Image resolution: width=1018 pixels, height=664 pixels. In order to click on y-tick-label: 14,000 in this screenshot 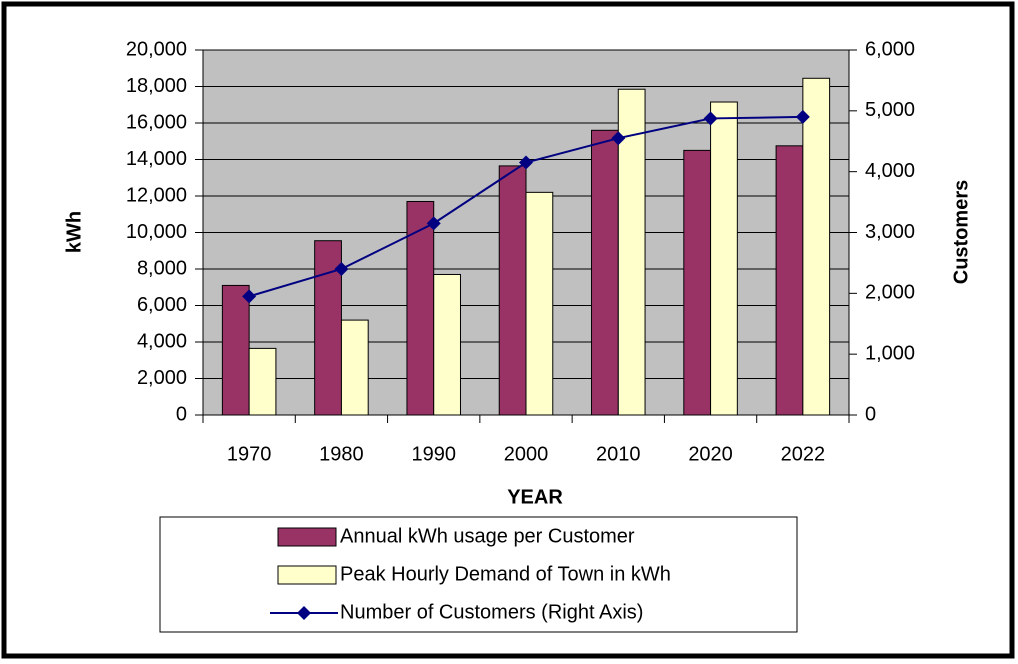, I will do `click(156, 159)`.